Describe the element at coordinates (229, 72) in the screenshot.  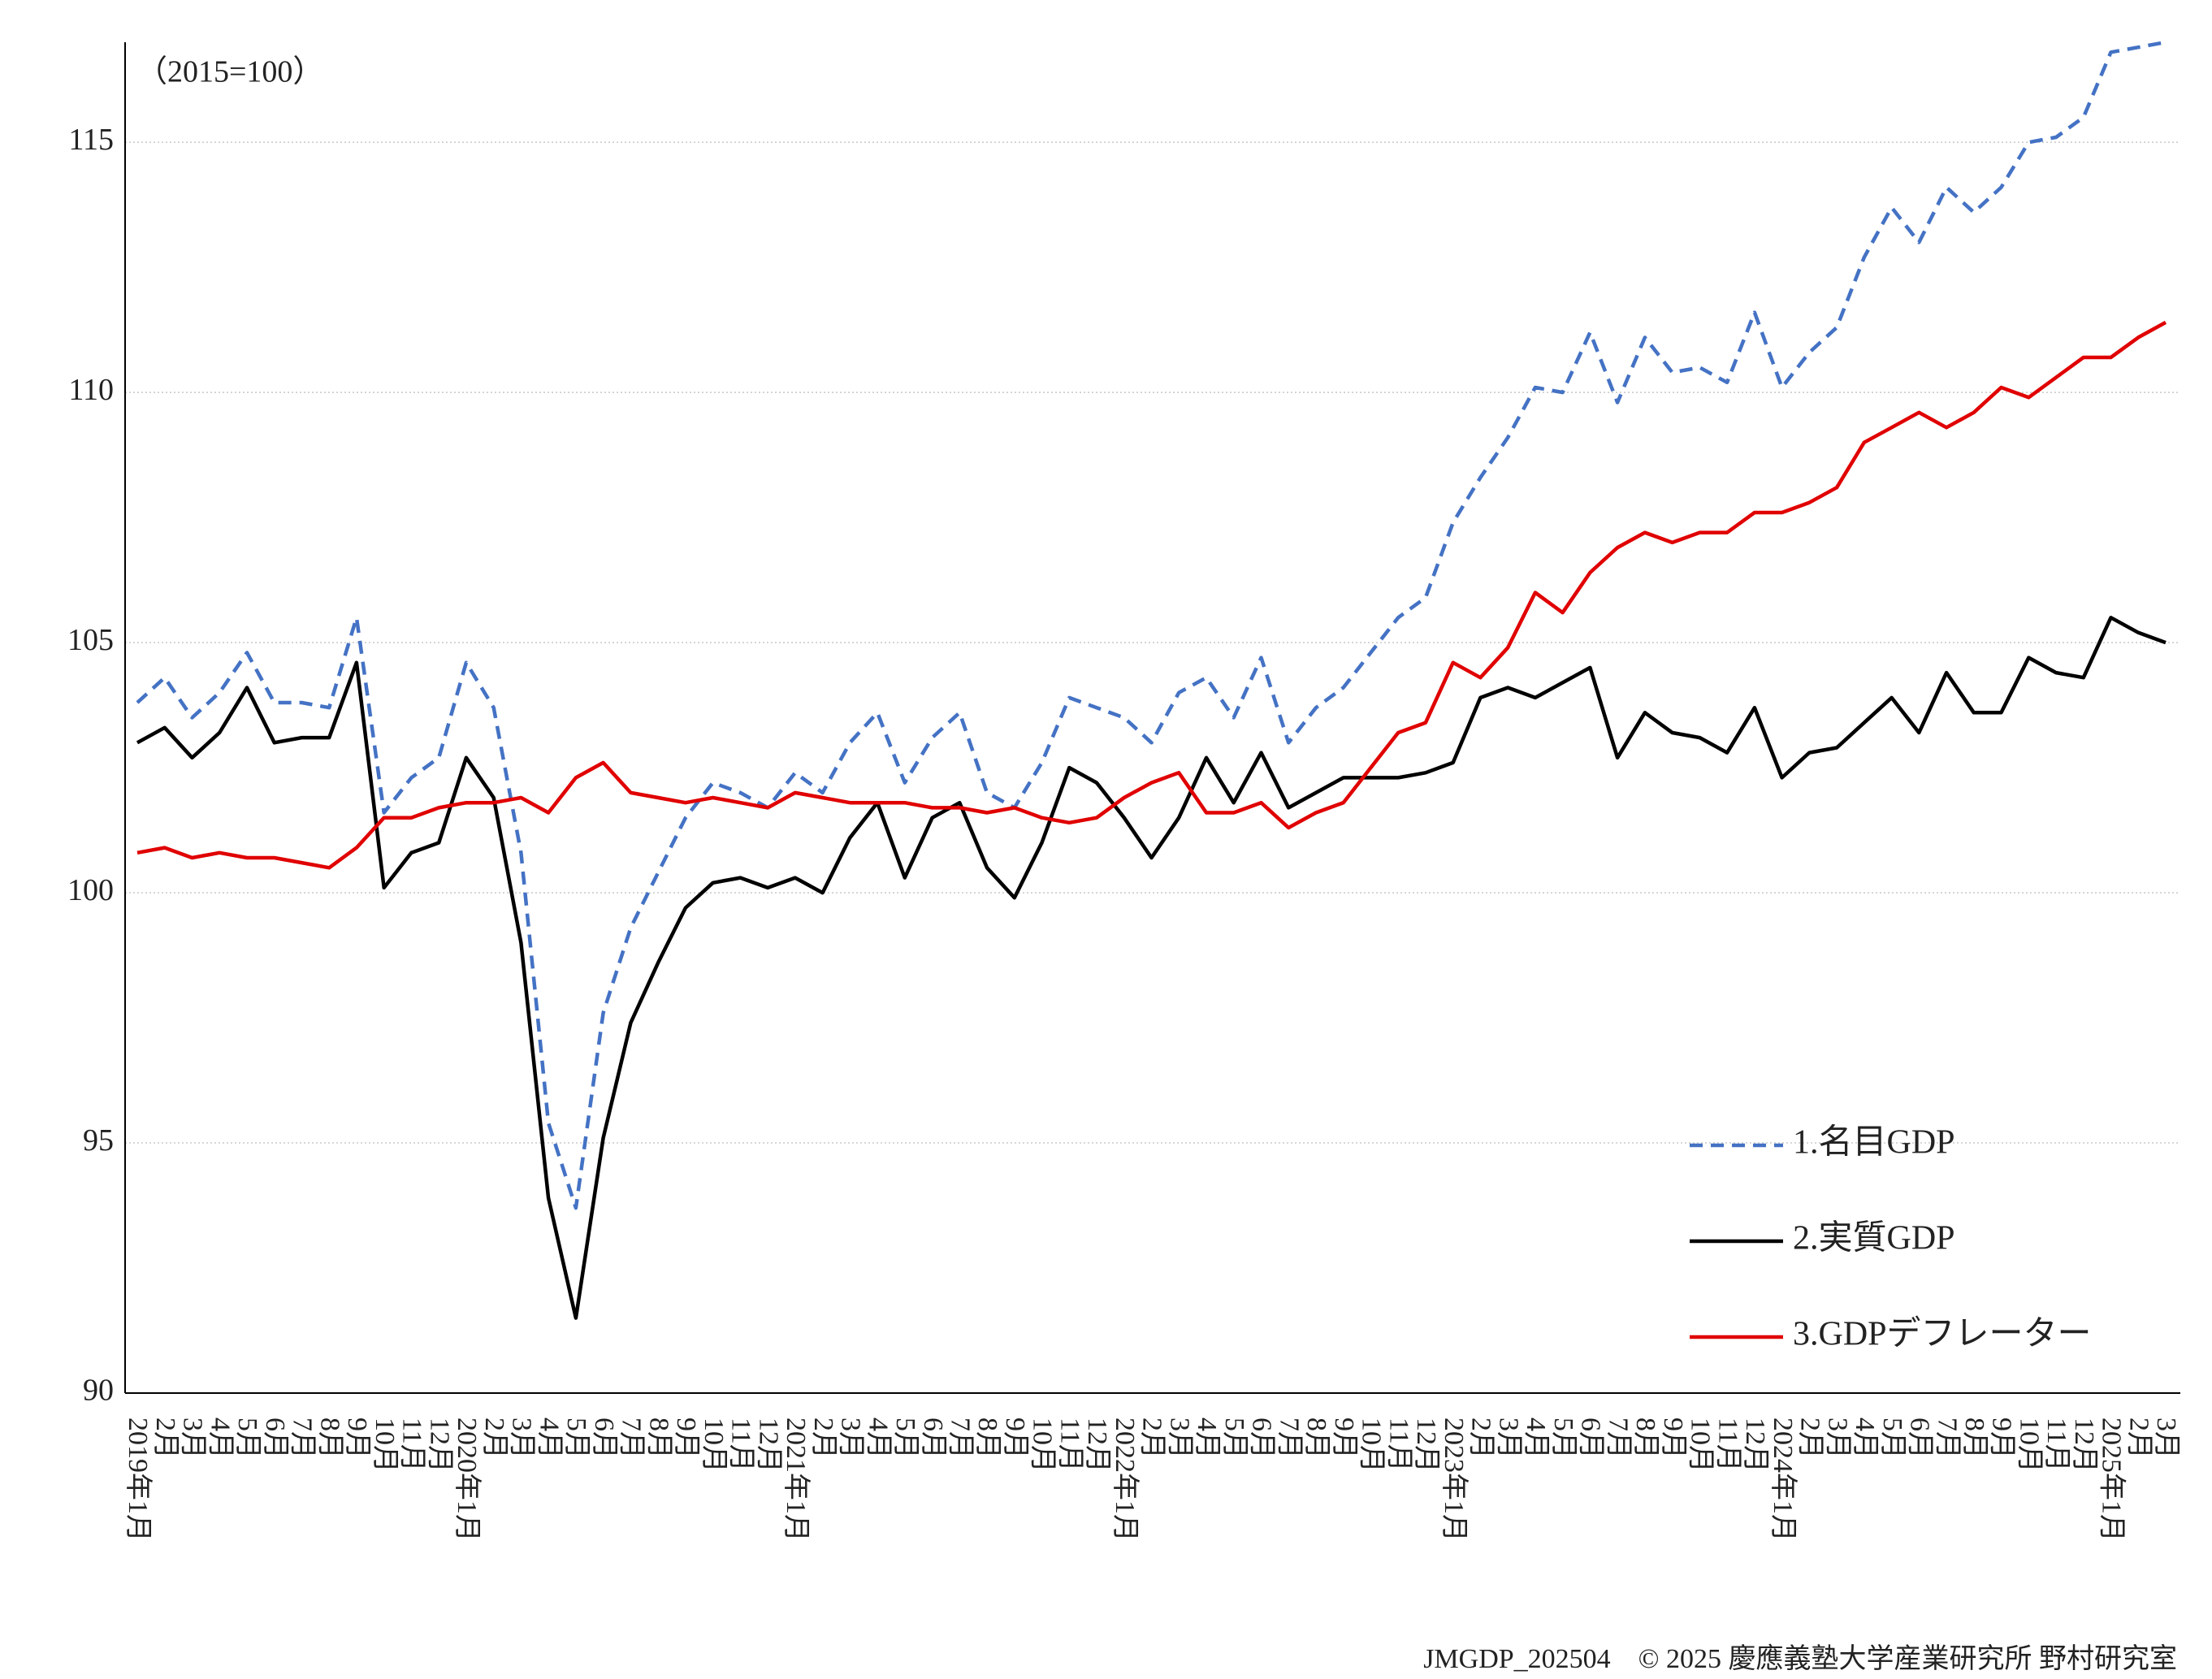
I see `annotation: （2015=100）` at that location.